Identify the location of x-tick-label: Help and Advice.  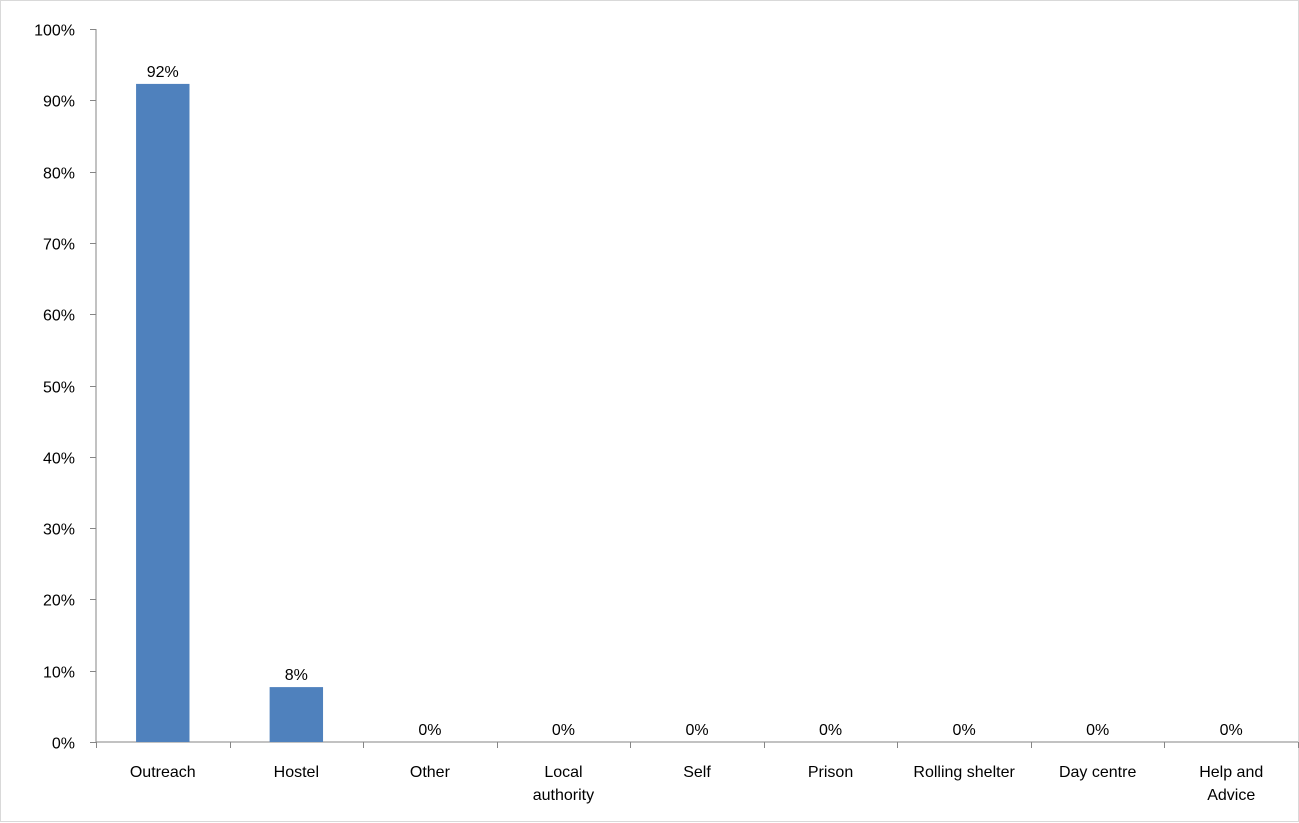
(1231, 784).